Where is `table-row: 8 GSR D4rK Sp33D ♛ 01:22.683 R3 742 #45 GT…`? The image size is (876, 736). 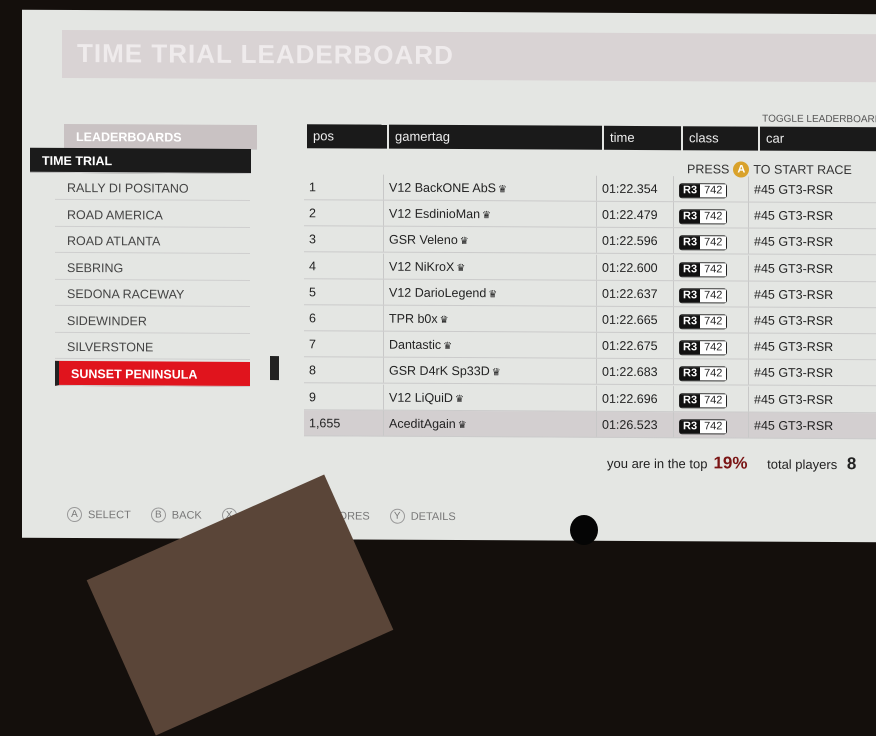 table-row: 8 GSR D4rK Sp33D ♛ 01:22.683 R3 742 #45 GT… is located at coordinates (590, 372).